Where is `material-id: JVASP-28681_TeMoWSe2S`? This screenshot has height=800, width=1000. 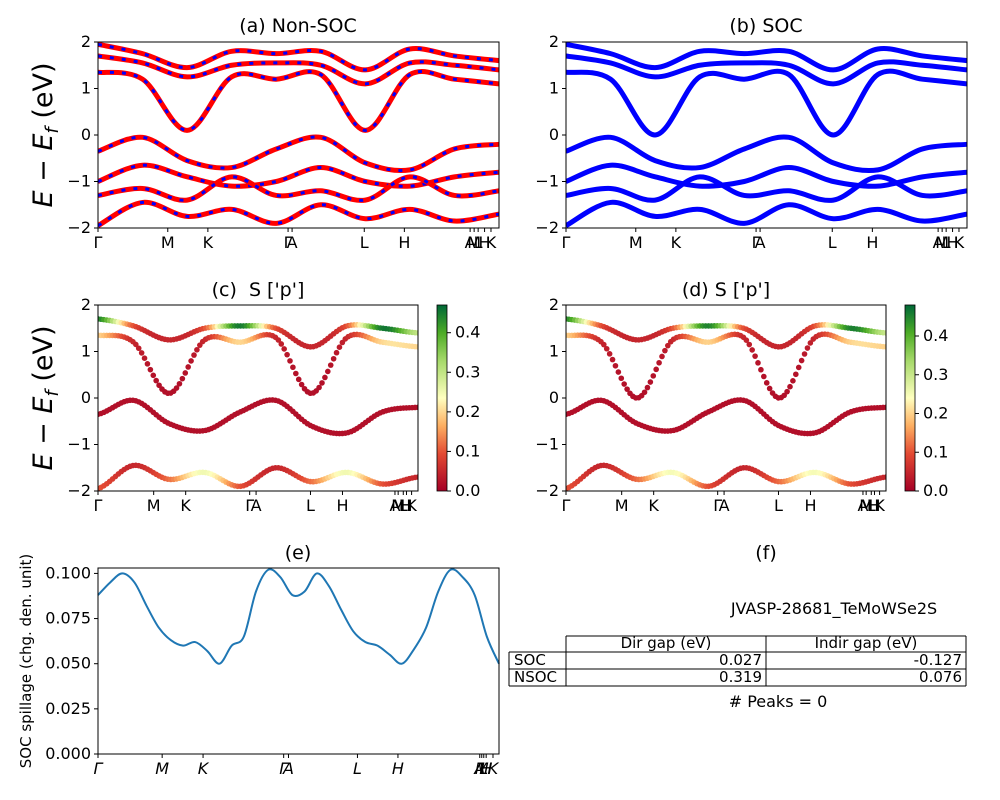 material-id: JVASP-28681_TeMoWSe2S is located at coordinates (833, 609).